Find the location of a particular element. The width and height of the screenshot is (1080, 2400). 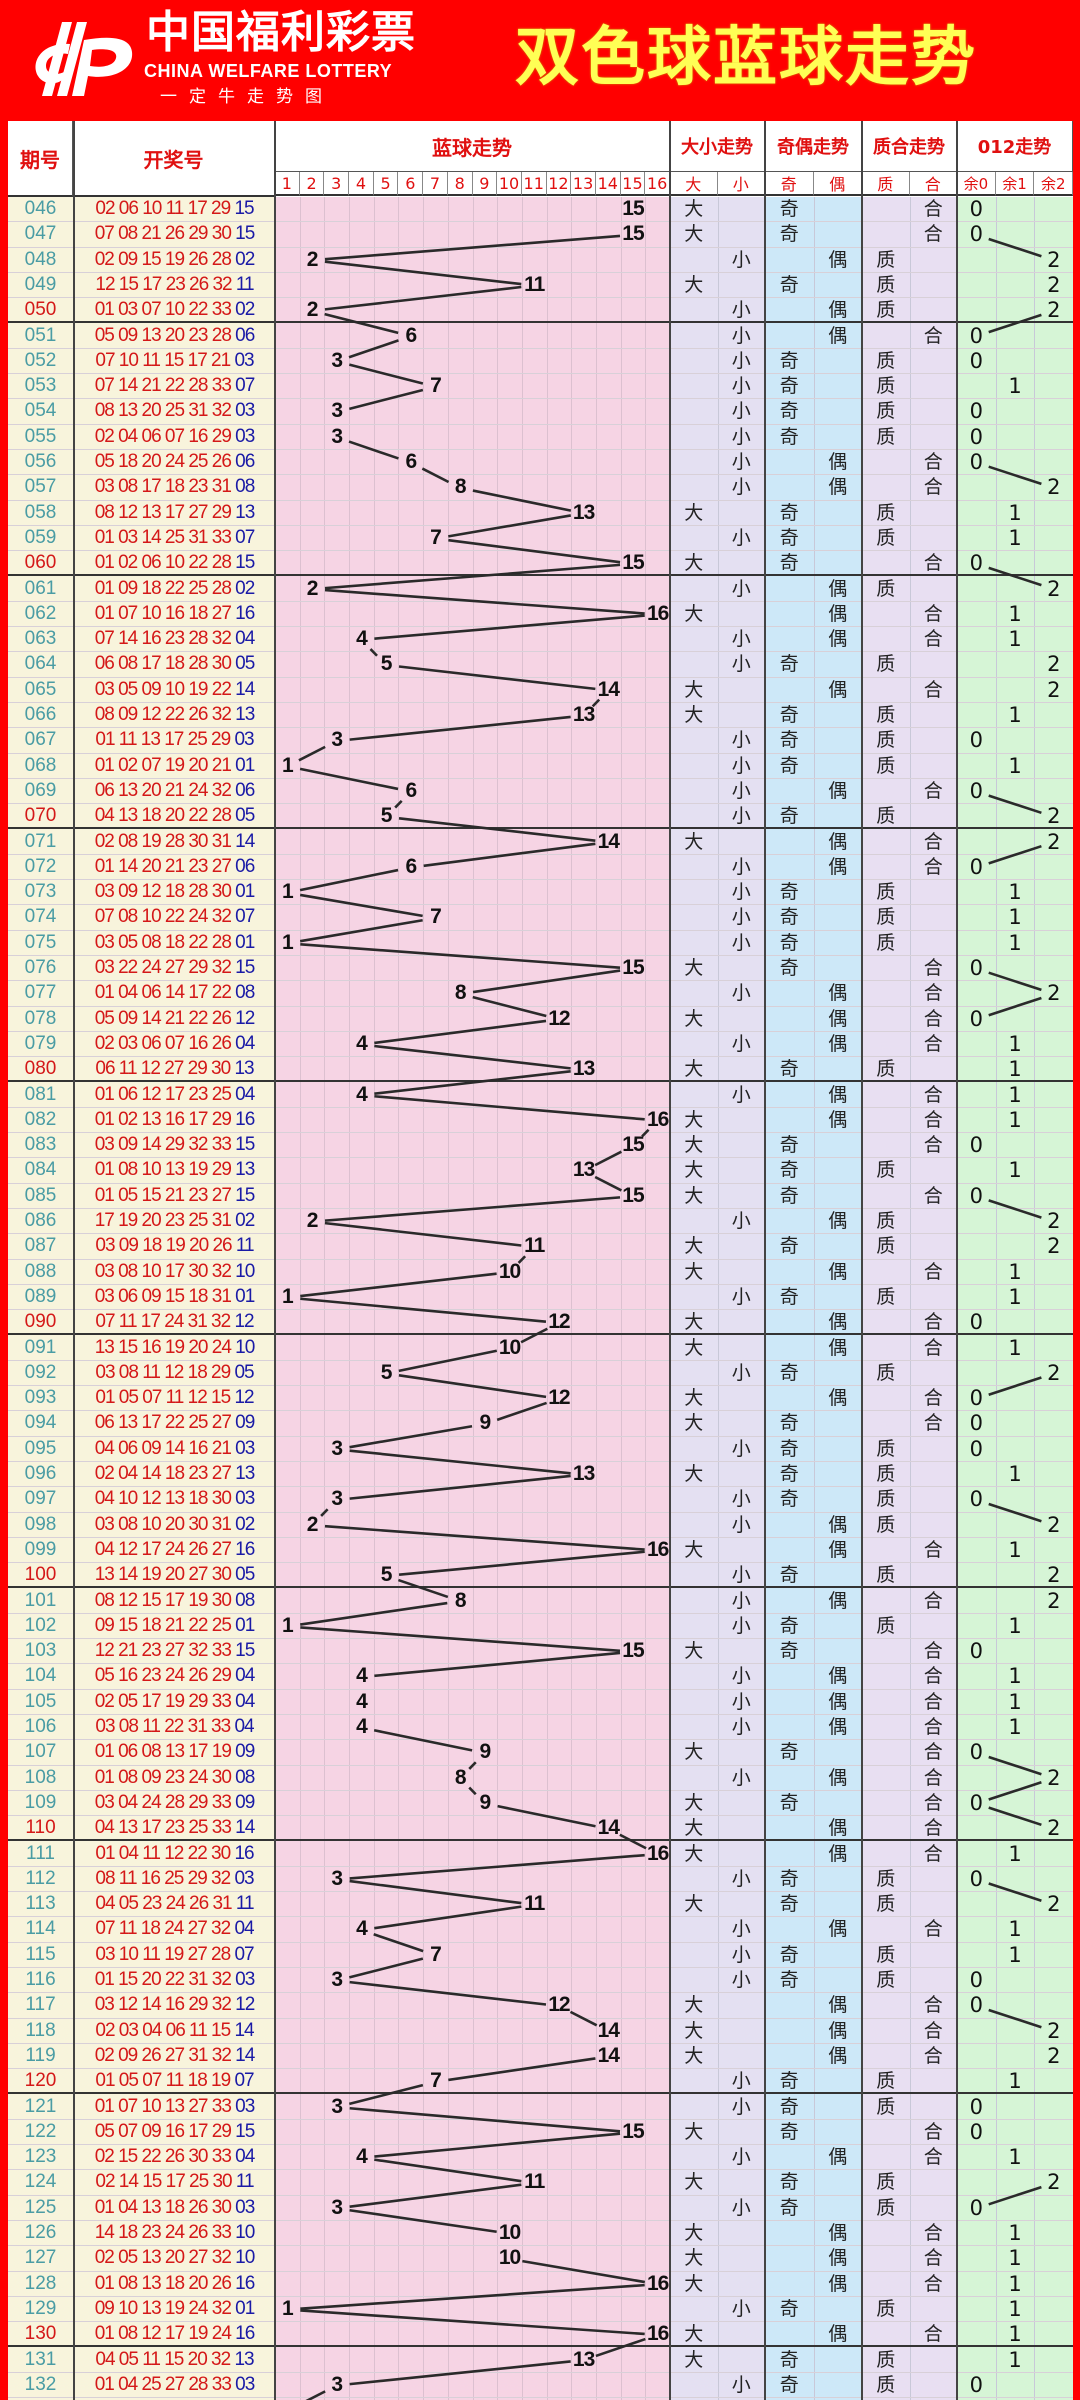

period-number: 059 is located at coordinates (40, 537).